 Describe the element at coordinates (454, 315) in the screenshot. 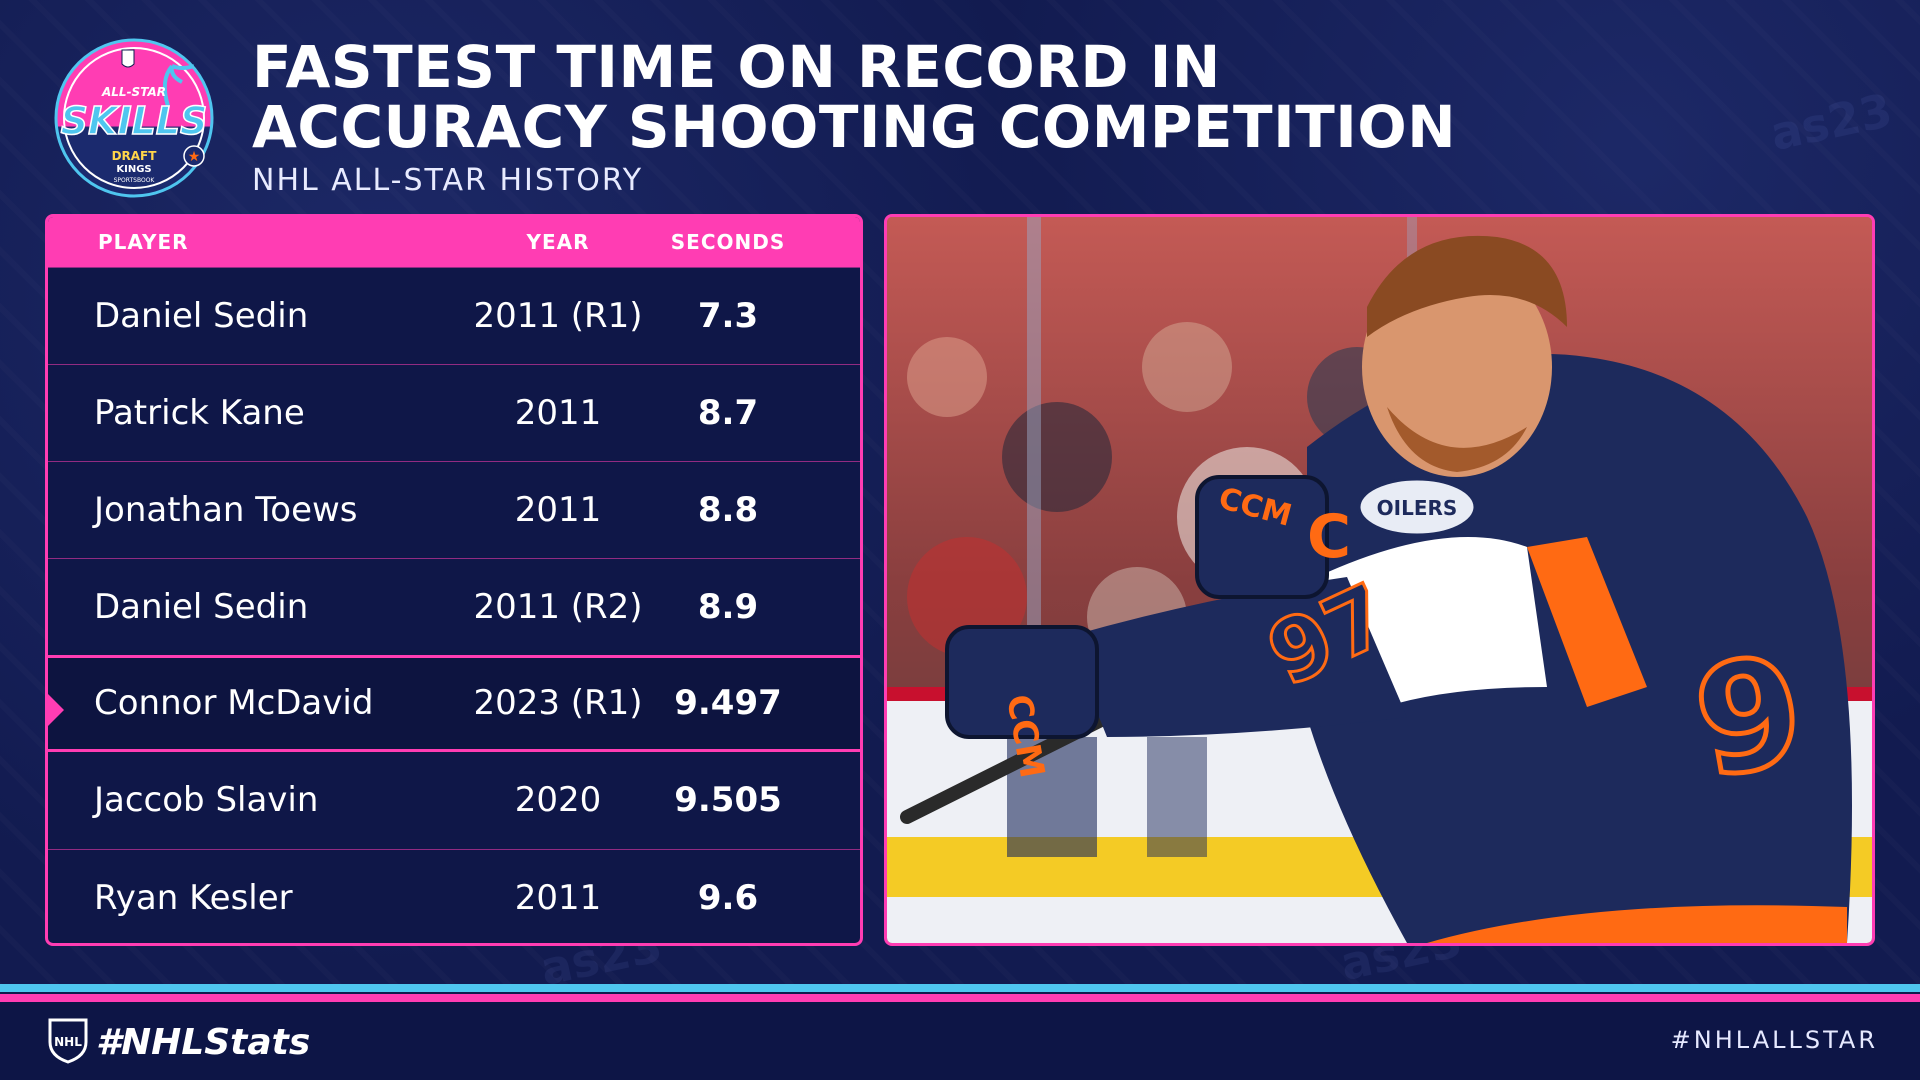

I see `table-row: Daniel Sedin 2011 (R1) 7.3` at that location.